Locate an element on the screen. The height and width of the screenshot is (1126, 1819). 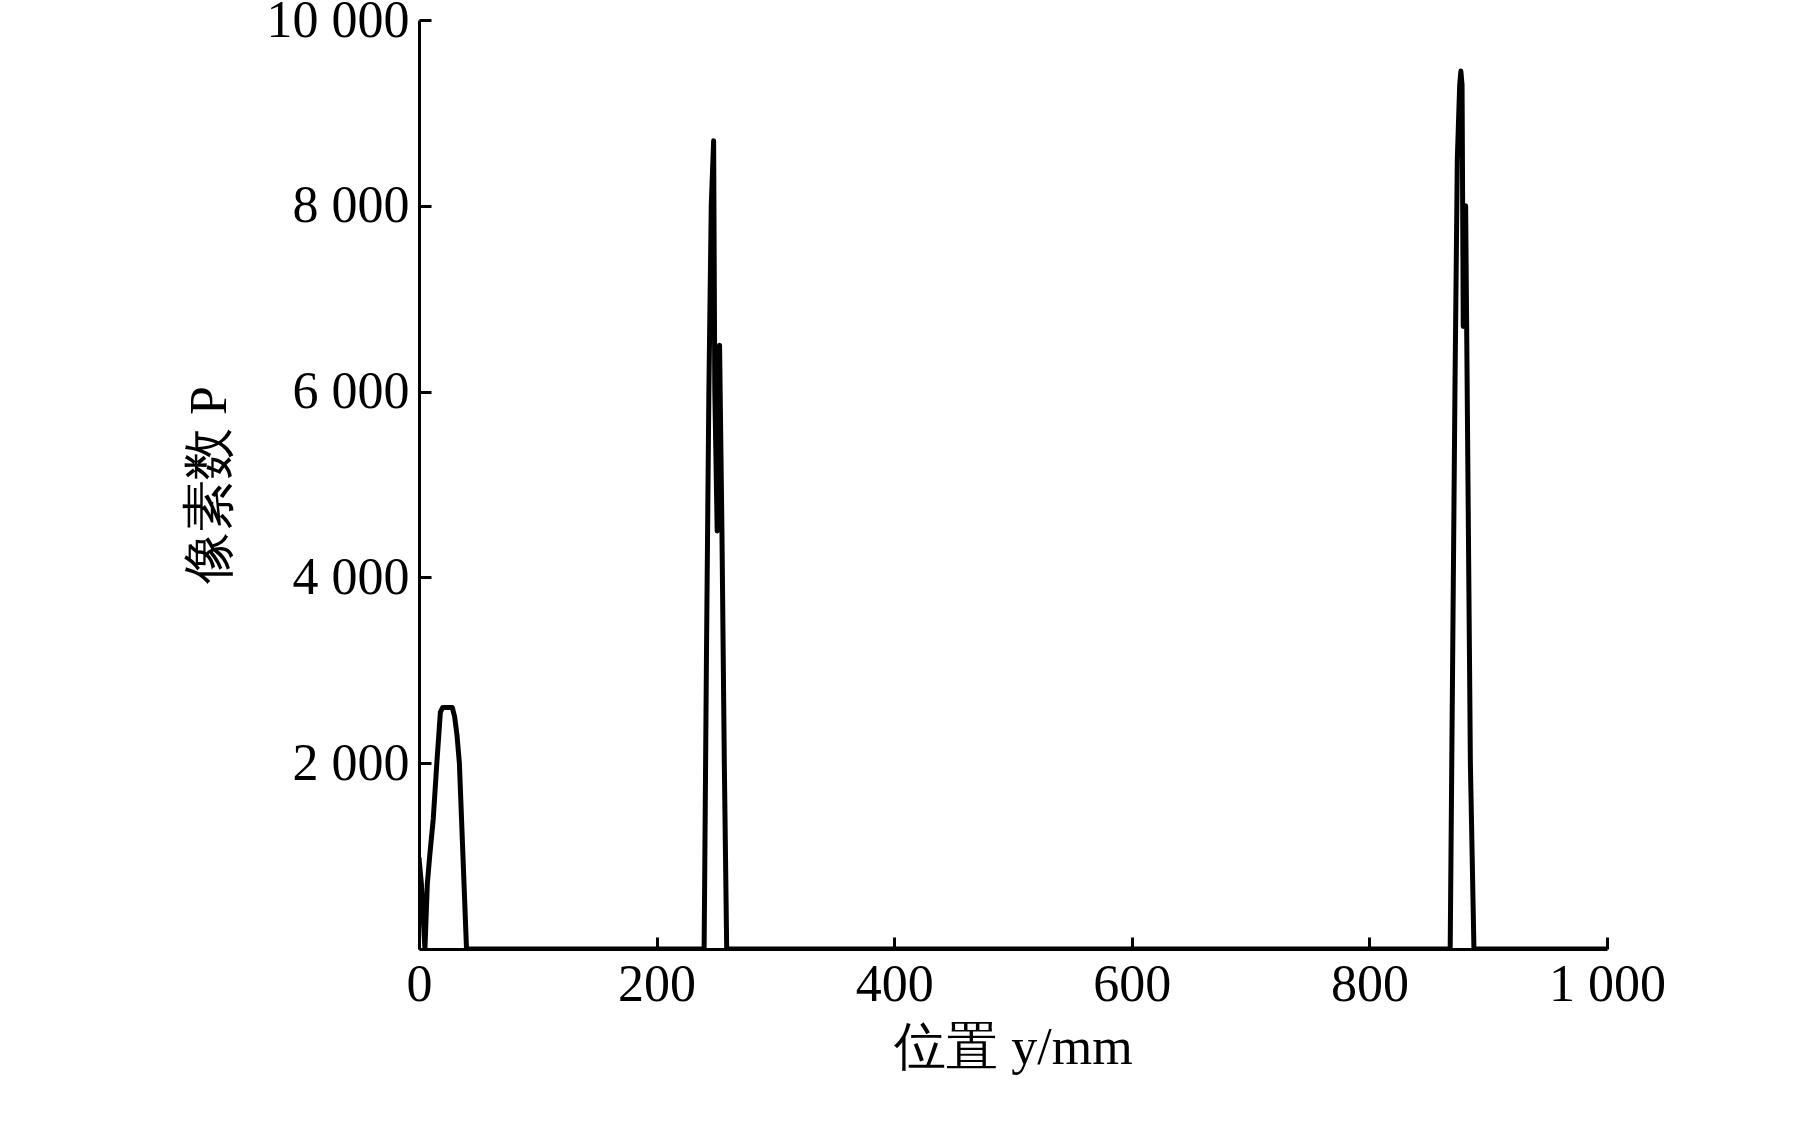
y-tick-label: 8 000 is located at coordinates (351, 205).